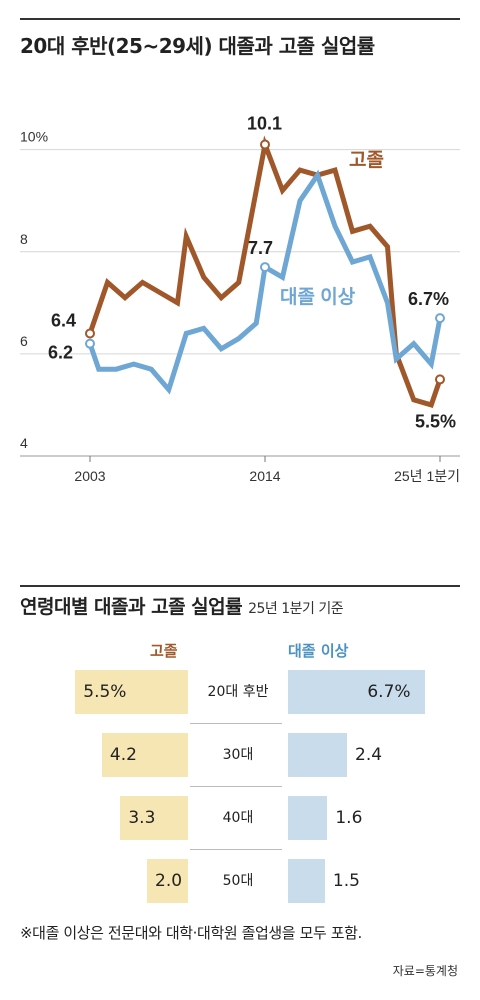 The image size is (480, 1000). What do you see at coordinates (34, 137) in the screenshot?
I see `y-tick-label: 10%` at bounding box center [34, 137].